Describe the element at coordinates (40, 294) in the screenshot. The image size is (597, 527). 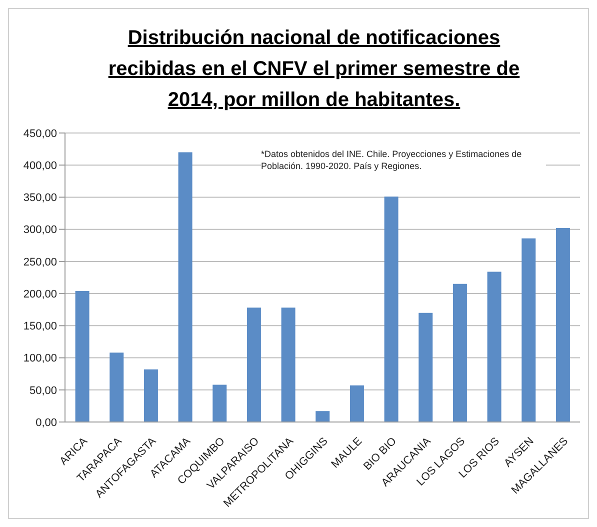
I see `y-tick-label: 200,00` at that location.